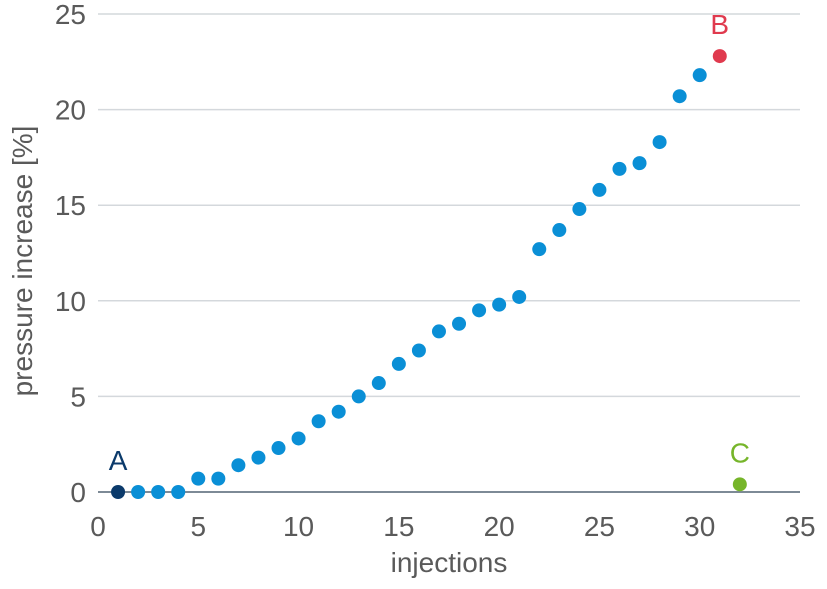 This screenshot has width=827, height=589. What do you see at coordinates (70, 110) in the screenshot?
I see `y-tick-label: 20` at bounding box center [70, 110].